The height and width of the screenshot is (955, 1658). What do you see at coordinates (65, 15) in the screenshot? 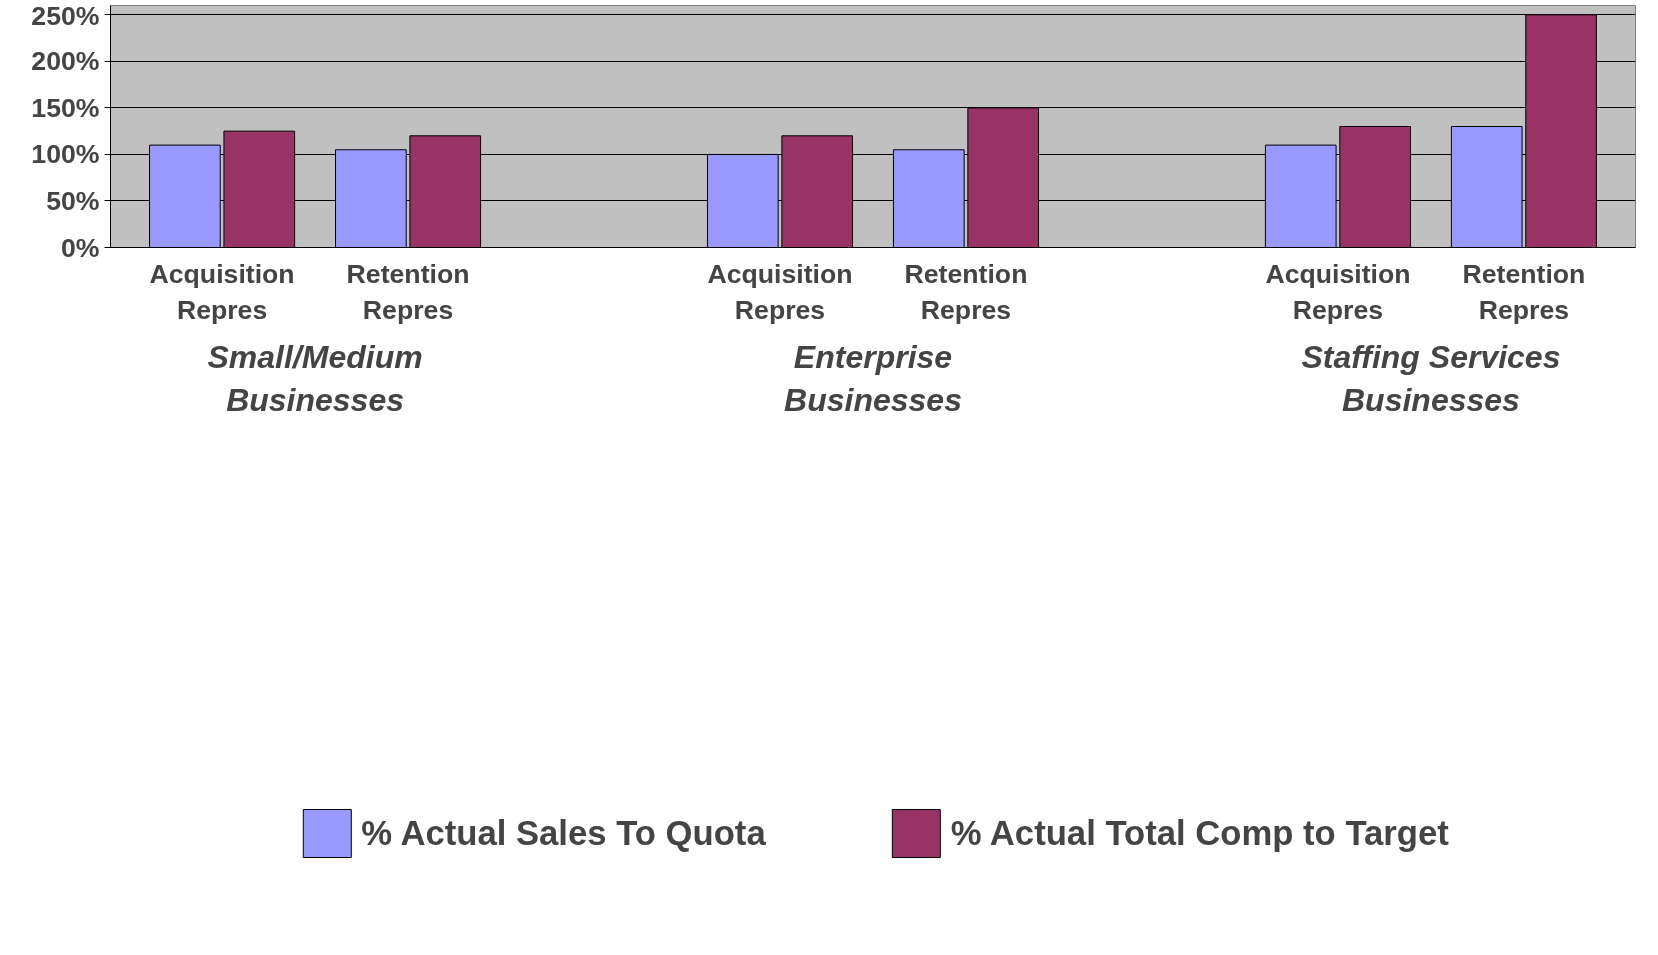
I see `y-tick-label: 250%` at bounding box center [65, 15].